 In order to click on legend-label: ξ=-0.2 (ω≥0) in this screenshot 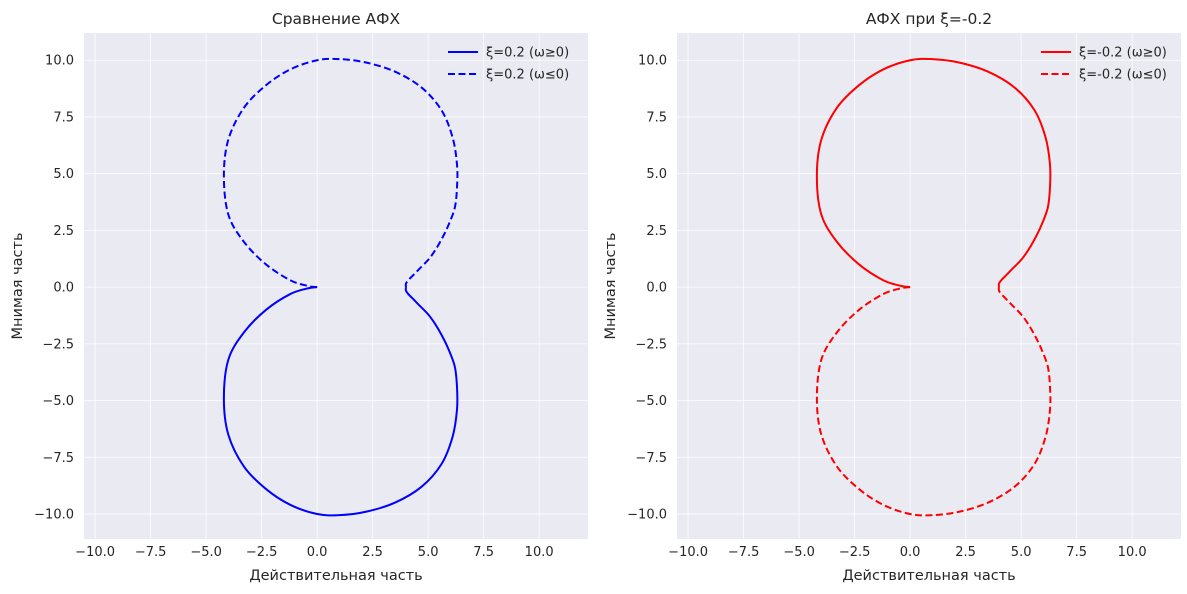, I will do `click(1123, 53)`.